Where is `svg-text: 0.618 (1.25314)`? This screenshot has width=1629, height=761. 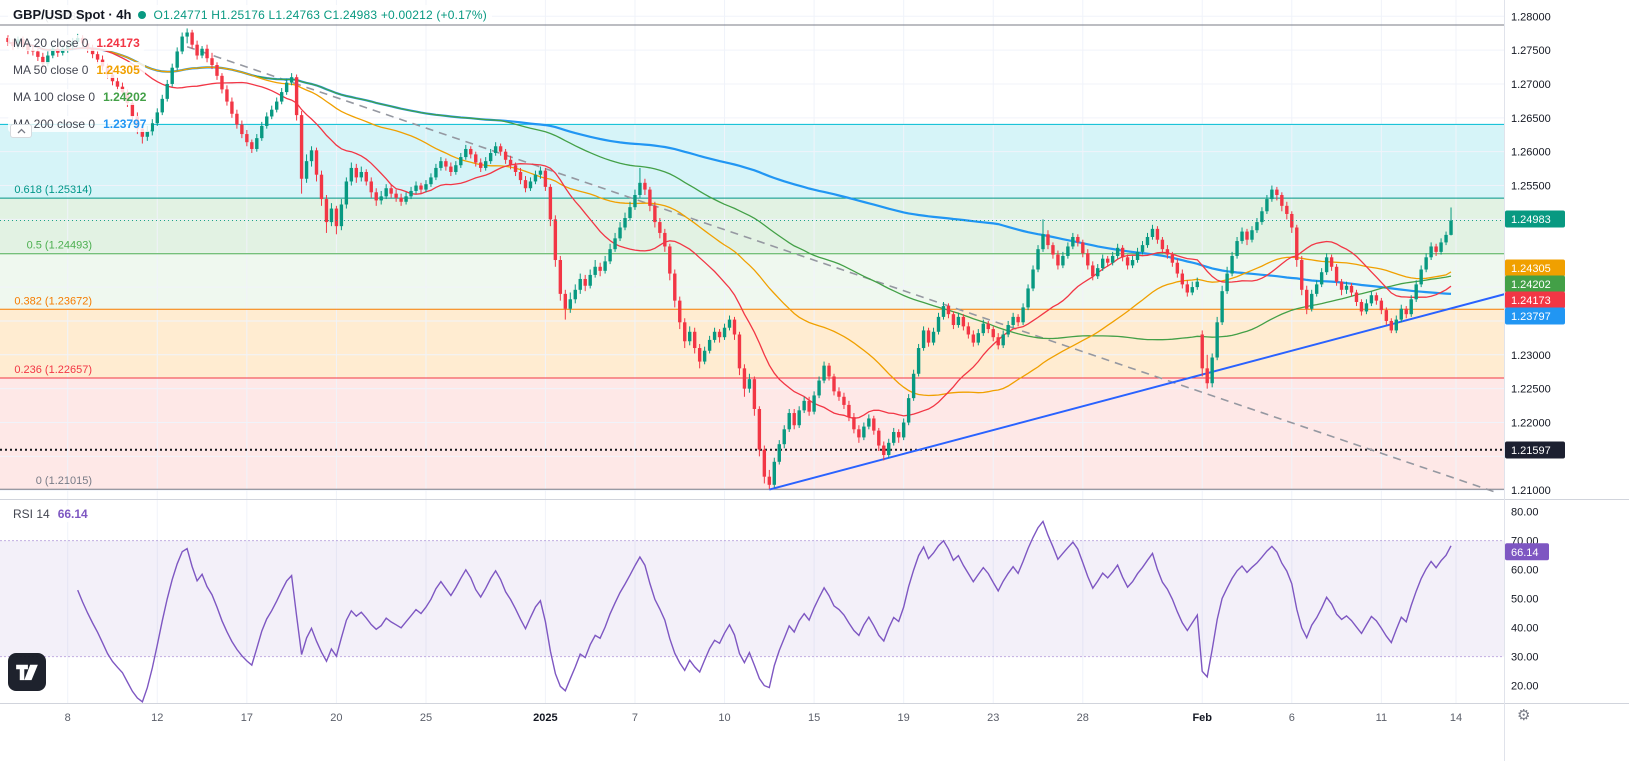
svg-text: 0.618 (1.25314) is located at coordinates (53, 190).